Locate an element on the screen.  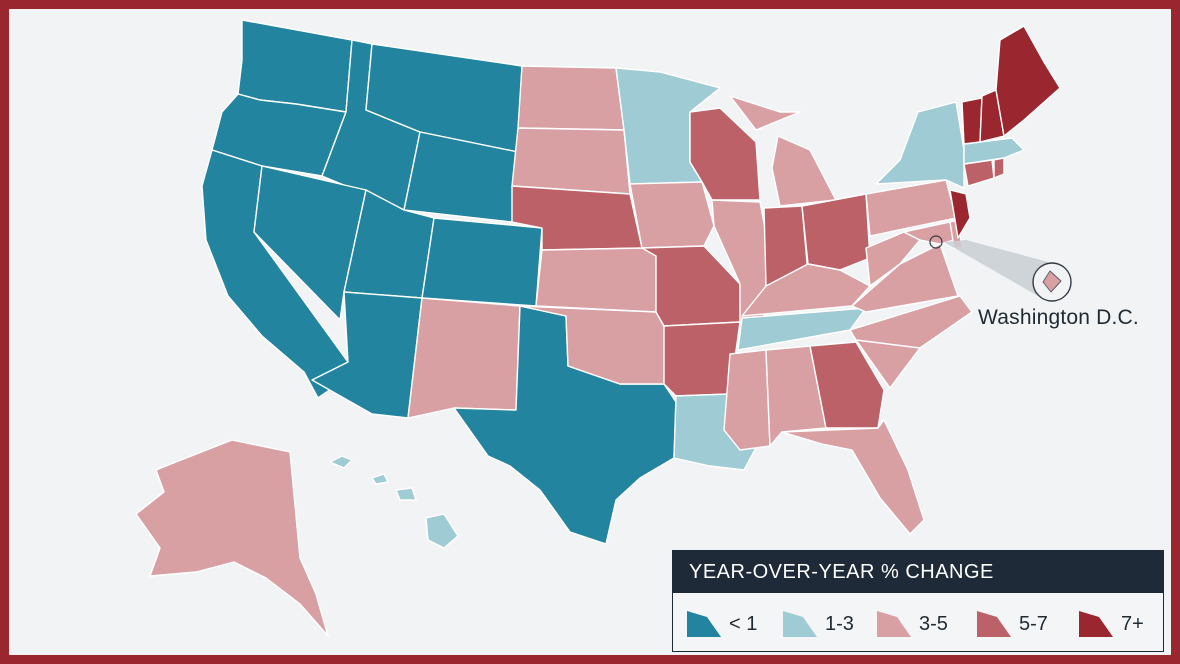
state-florida is located at coordinates (853, 477).